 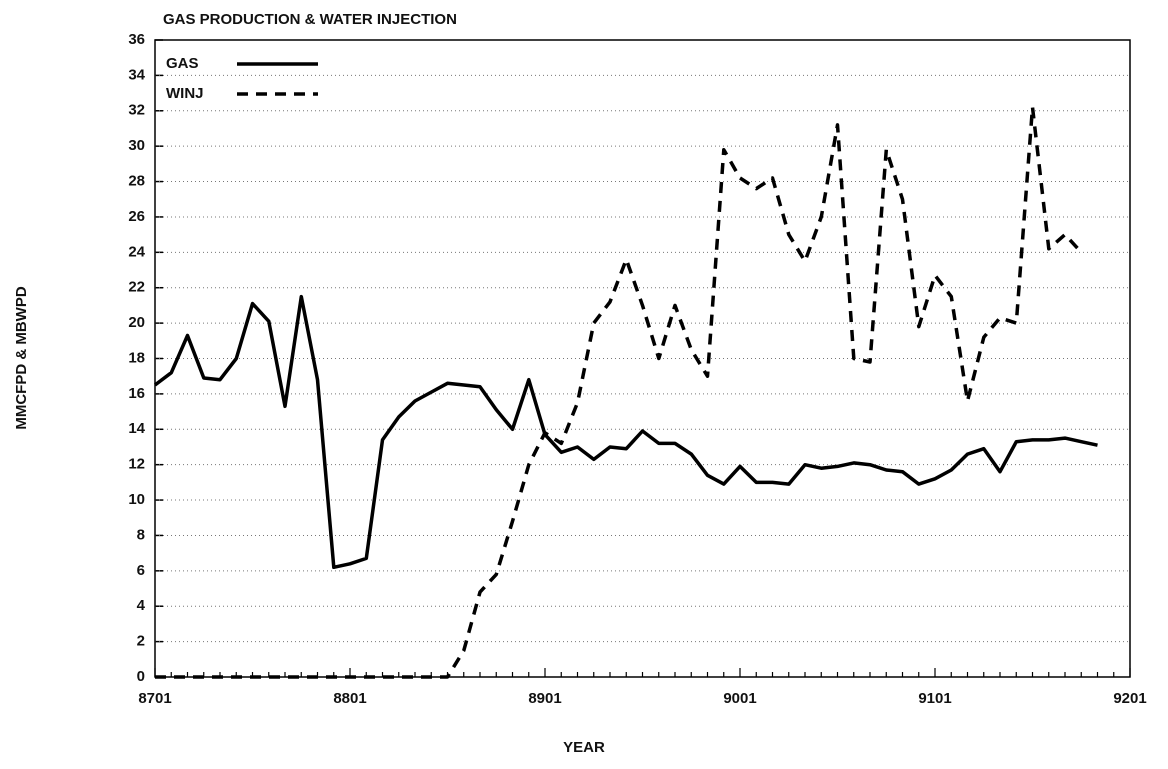 What do you see at coordinates (141, 605) in the screenshot?
I see `y-tick-label: 4` at bounding box center [141, 605].